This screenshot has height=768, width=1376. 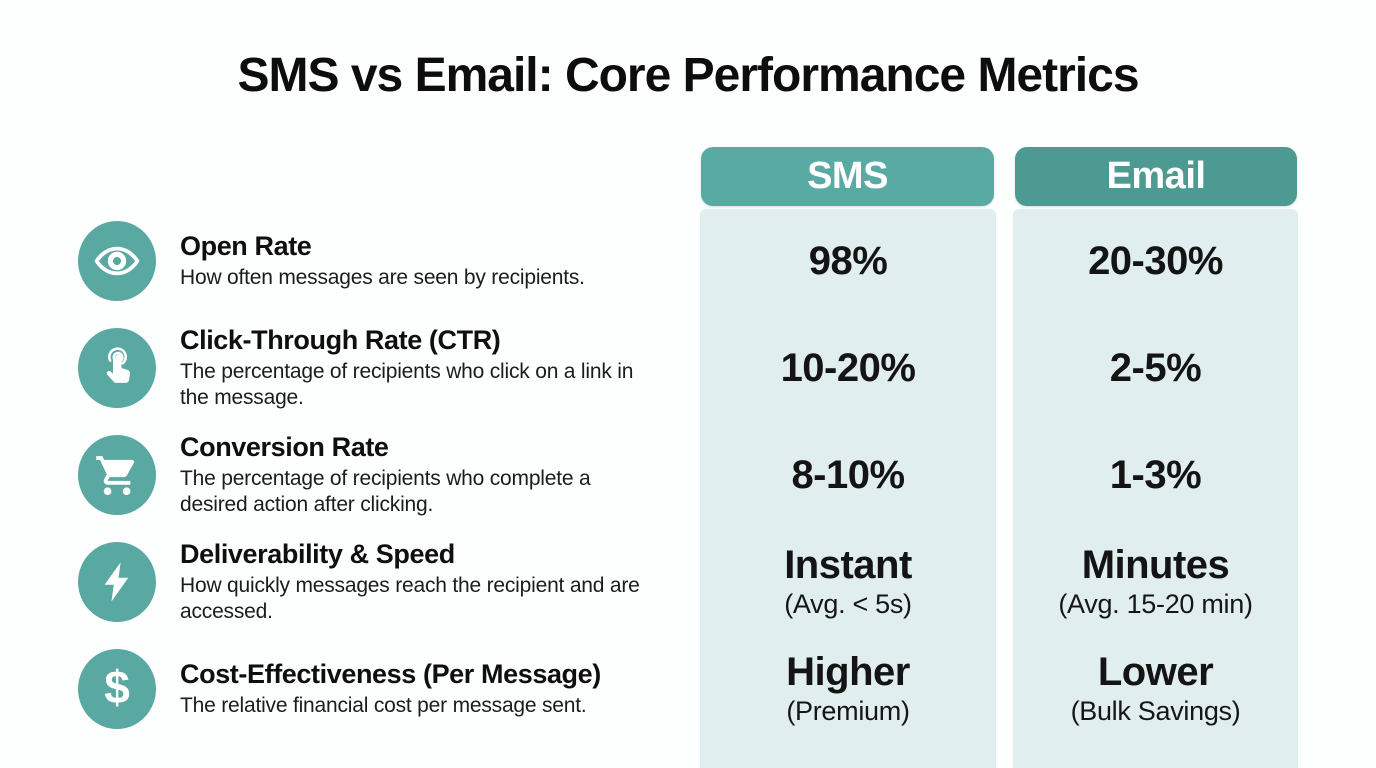 I want to click on sms-cost-value: Higher, so click(x=848, y=671).